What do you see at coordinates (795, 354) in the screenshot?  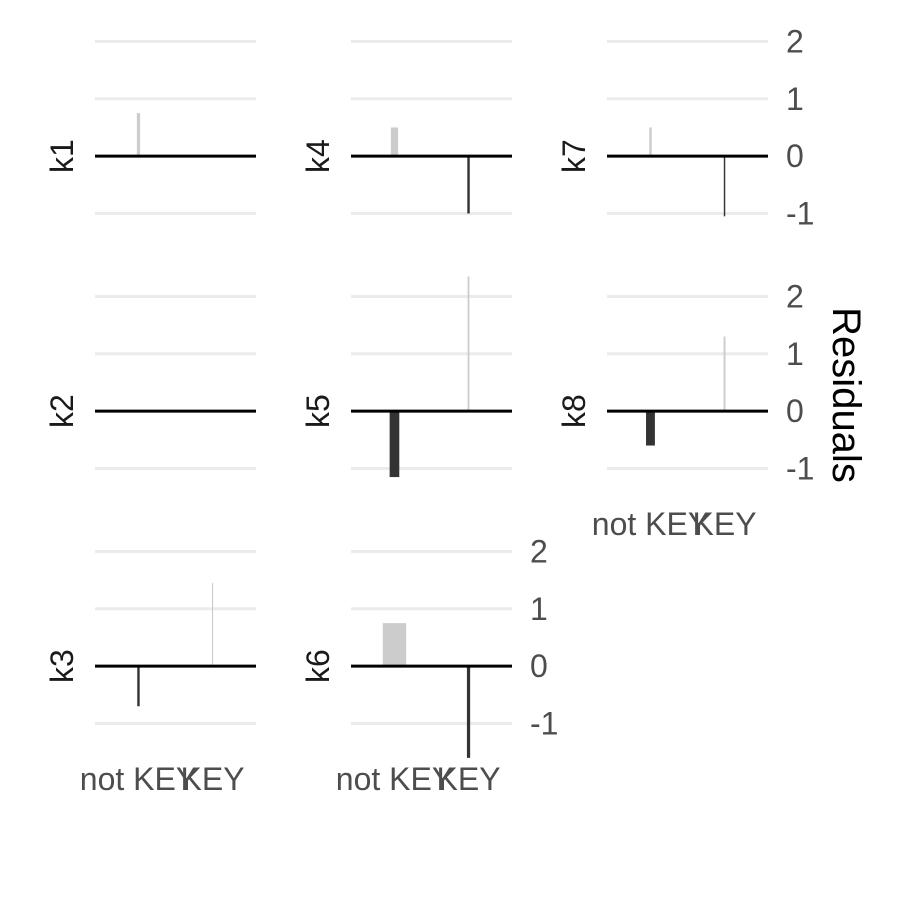 I see `y-tick-label-k8-1: 1` at bounding box center [795, 354].